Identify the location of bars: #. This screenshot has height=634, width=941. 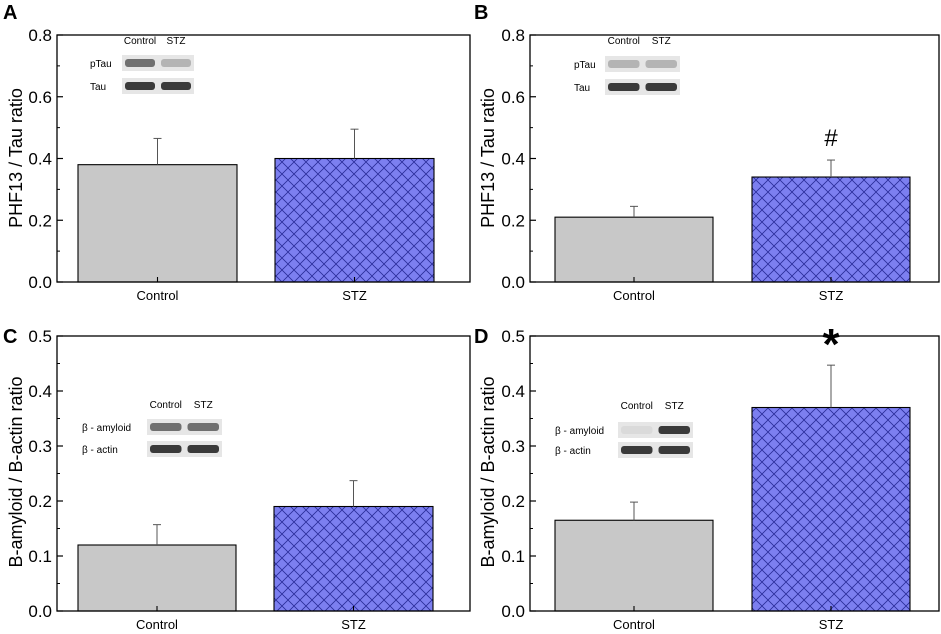
(732, 204).